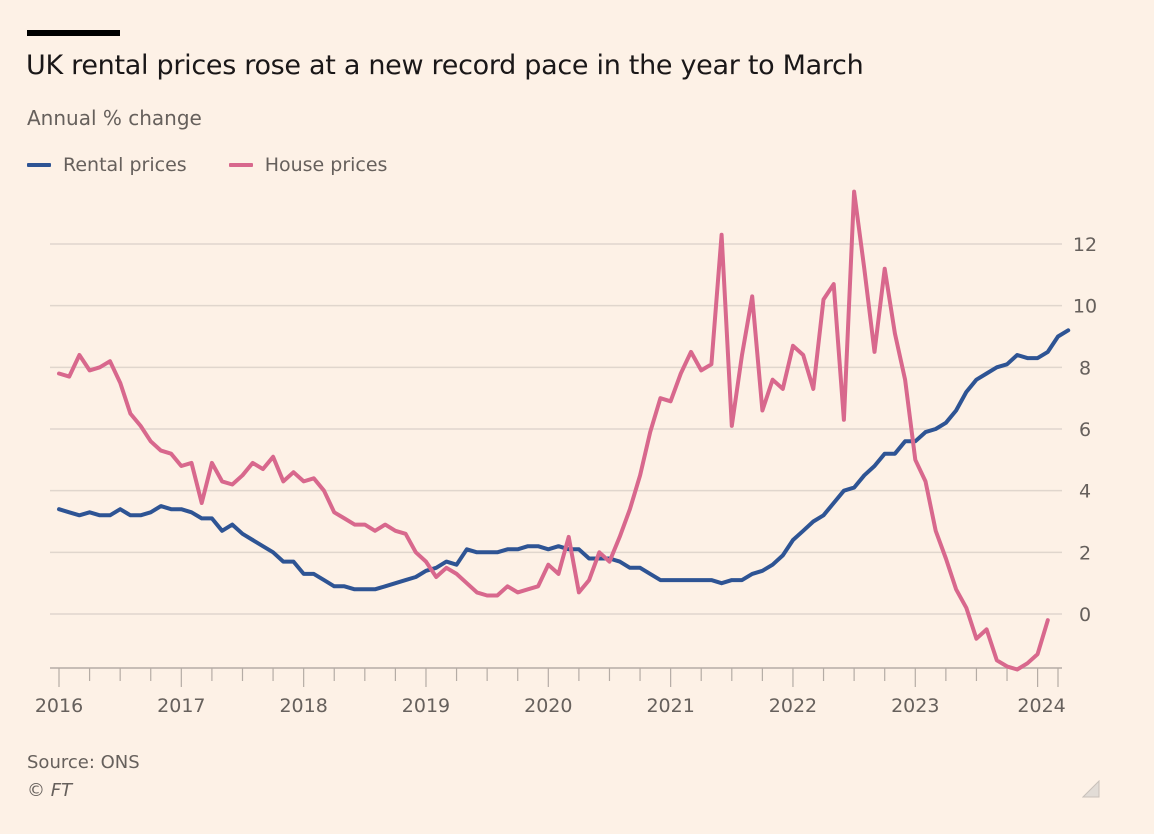  What do you see at coordinates (670, 706) in the screenshot?
I see `x-tick-label-2021: 2021` at bounding box center [670, 706].